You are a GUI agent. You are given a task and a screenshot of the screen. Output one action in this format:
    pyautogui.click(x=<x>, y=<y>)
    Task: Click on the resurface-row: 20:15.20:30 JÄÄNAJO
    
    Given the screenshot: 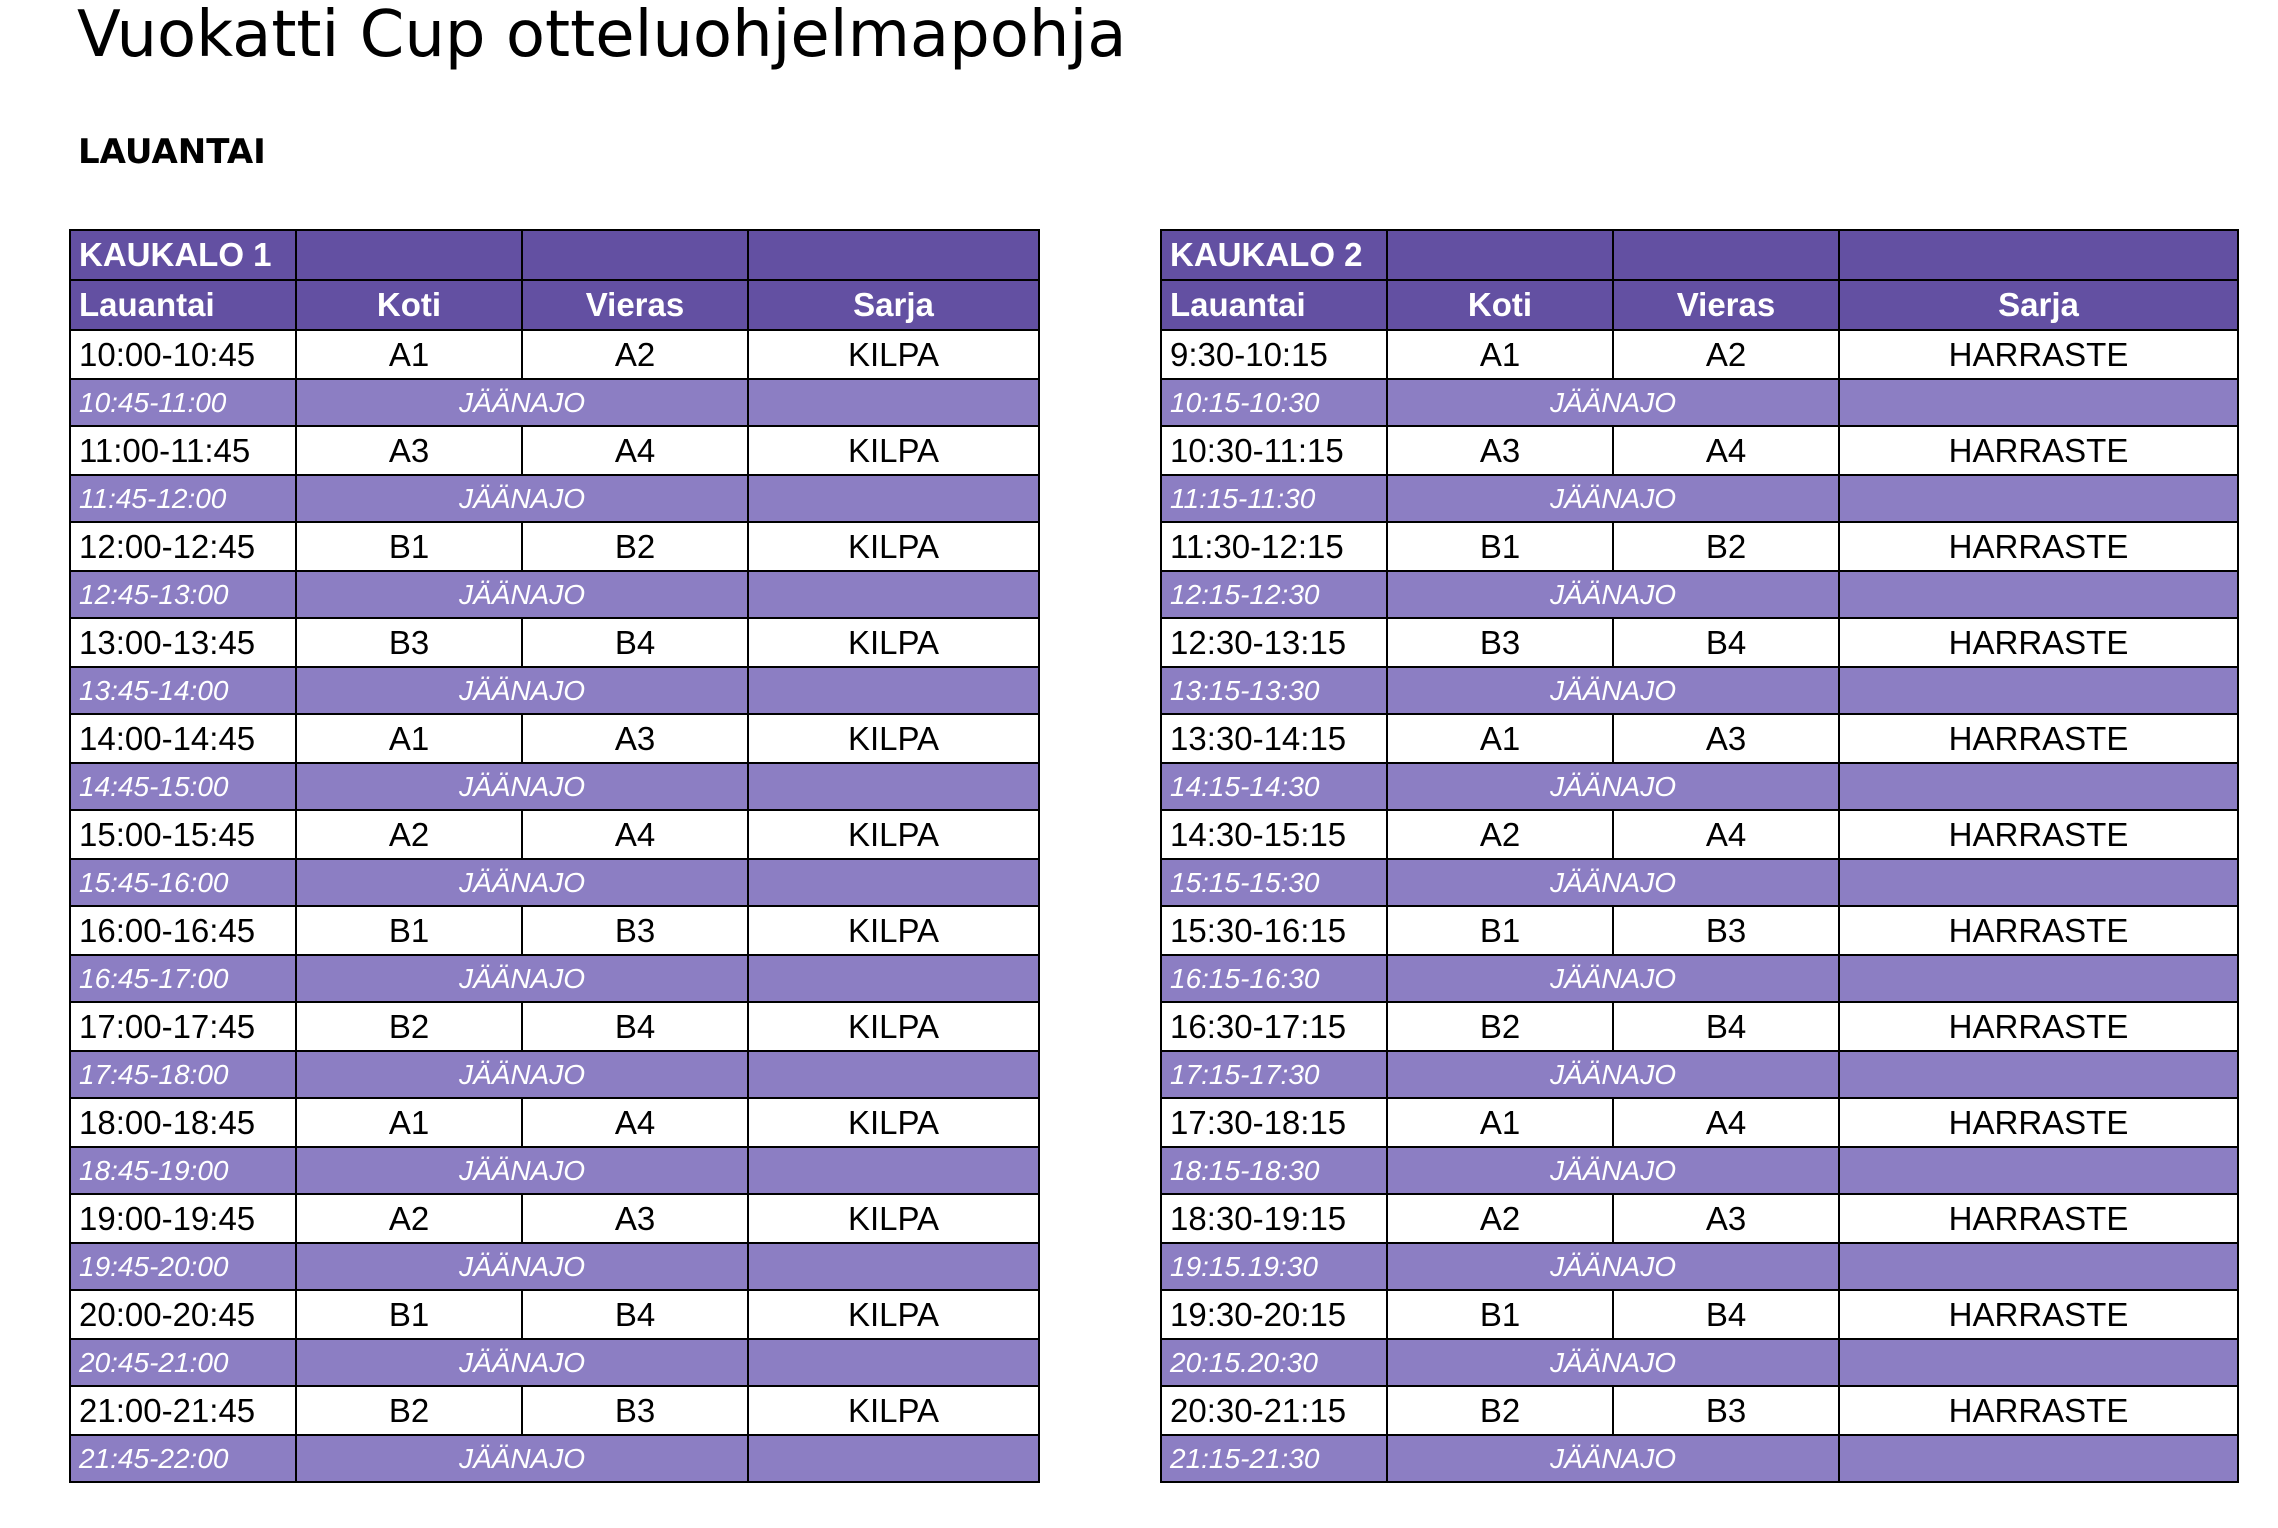 What is the action you would take?
    pyautogui.click(x=1699, y=1362)
    